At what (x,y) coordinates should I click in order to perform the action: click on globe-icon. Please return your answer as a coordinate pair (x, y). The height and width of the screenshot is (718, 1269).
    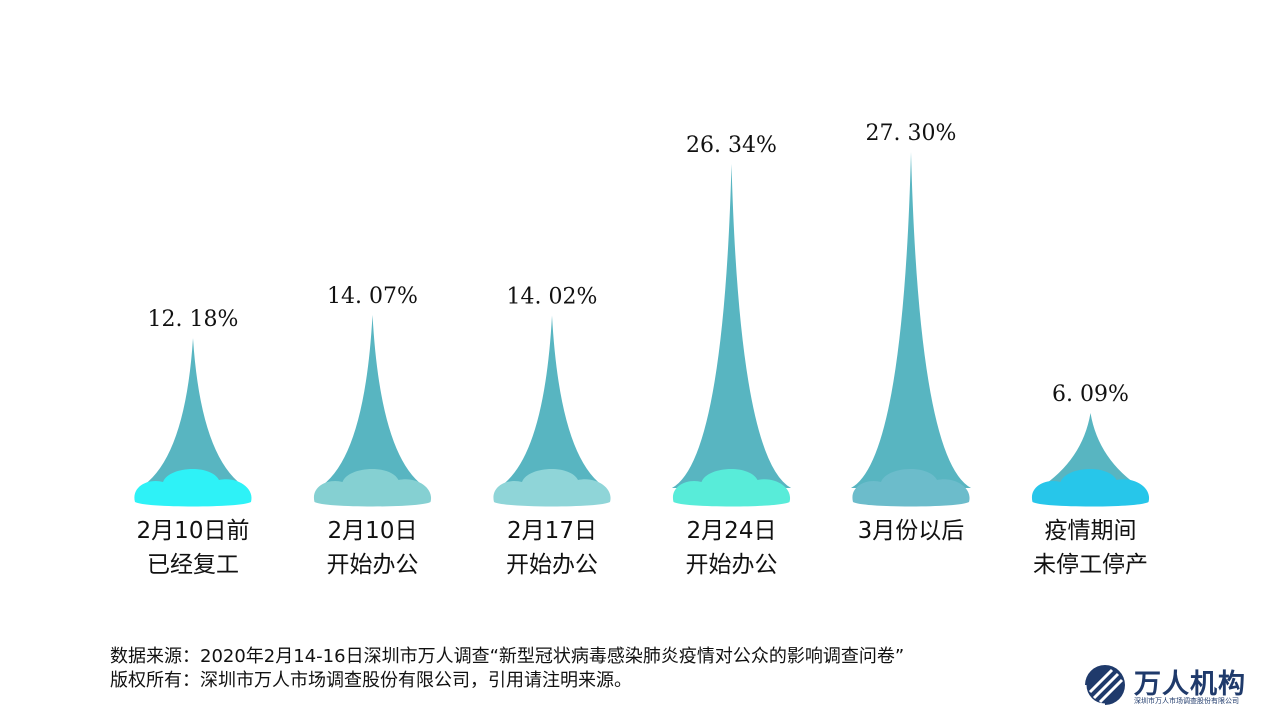
    Looking at the image, I should click on (1104, 686).